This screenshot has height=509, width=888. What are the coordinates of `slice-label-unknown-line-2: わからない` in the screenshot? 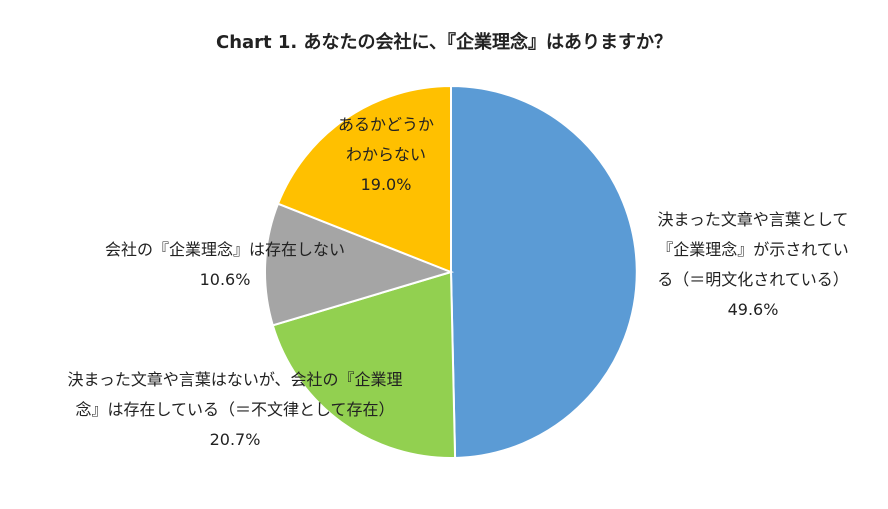 It's located at (385, 154).